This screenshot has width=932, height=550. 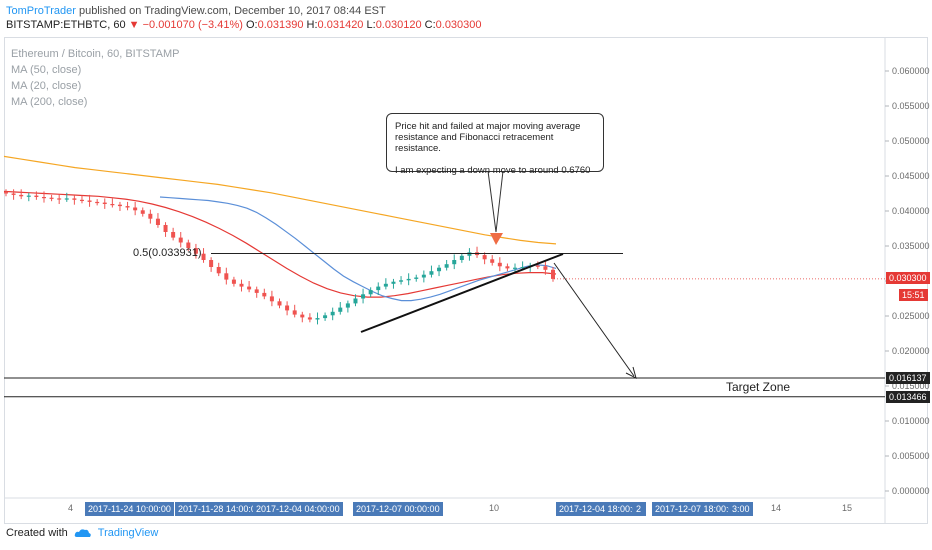 What do you see at coordinates (496, 239) in the screenshot?
I see `down-arrow-marker` at bounding box center [496, 239].